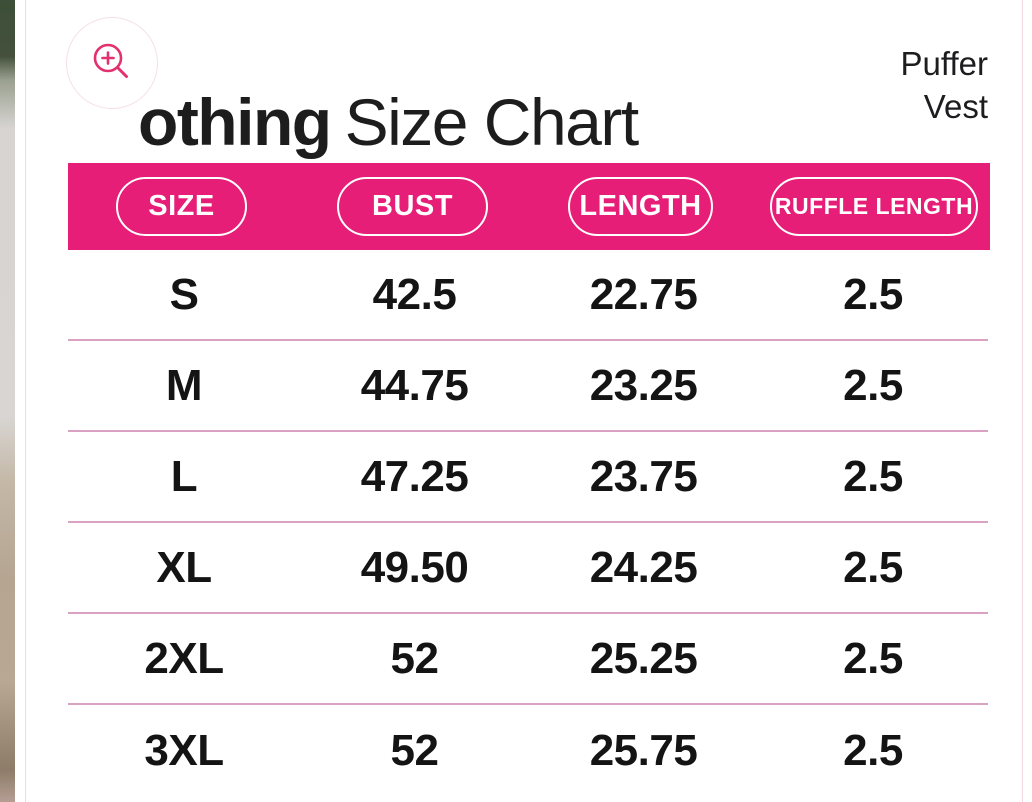  Describe the element at coordinates (528, 295) in the screenshot. I see `table-row-s: S 42.5 22.75 2.5` at that location.